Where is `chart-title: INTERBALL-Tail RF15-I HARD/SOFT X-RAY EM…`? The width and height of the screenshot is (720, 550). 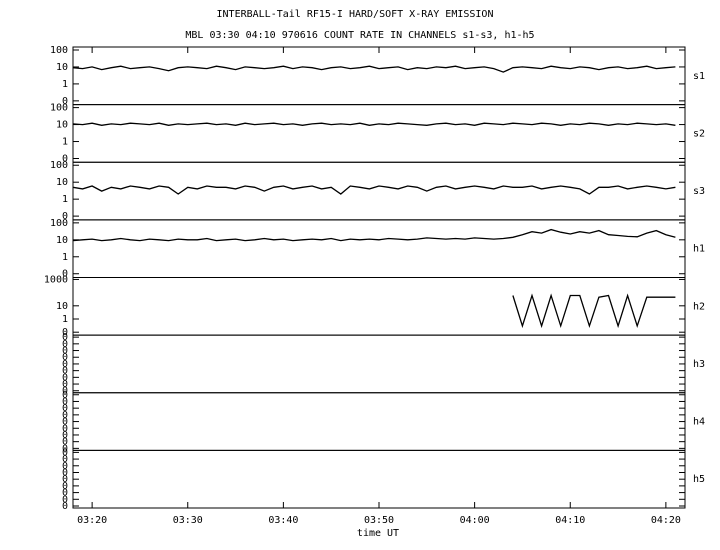
chart-title: INTERBALL-Tail RF15-I HARD/SOFT X-RAY EM… is located at coordinates (355, 14).